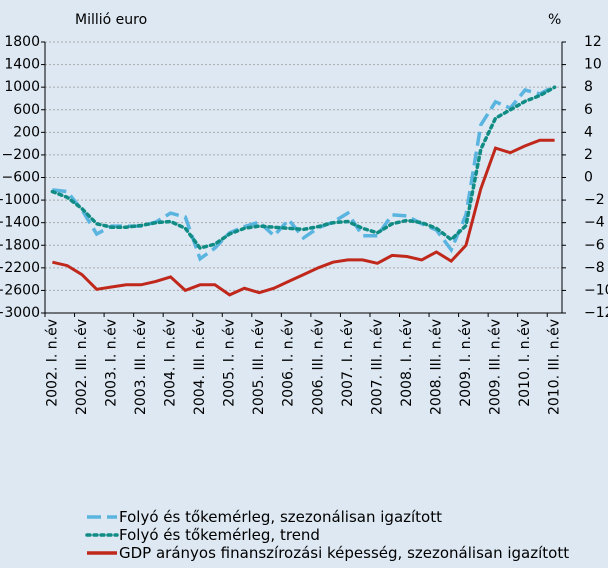 Image resolution: width=608 pixels, height=568 pixels. What do you see at coordinates (20, 223) in the screenshot?
I see `y-tick-label: −1400` at bounding box center [20, 223].